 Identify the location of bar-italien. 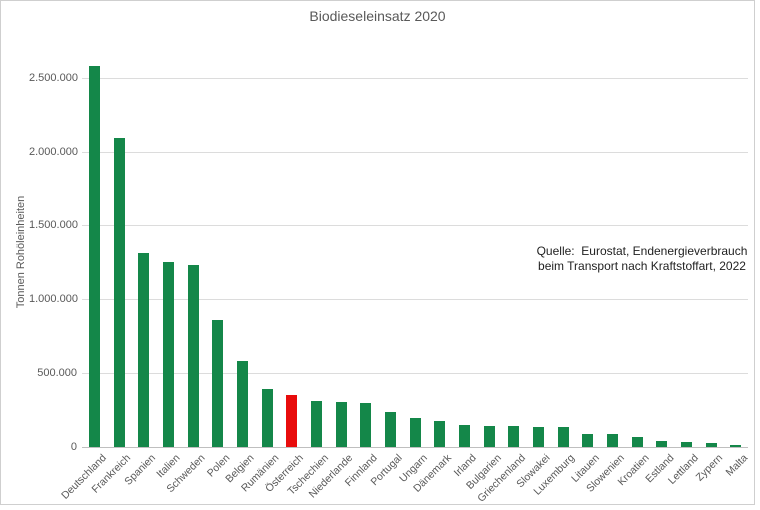
(168, 354).